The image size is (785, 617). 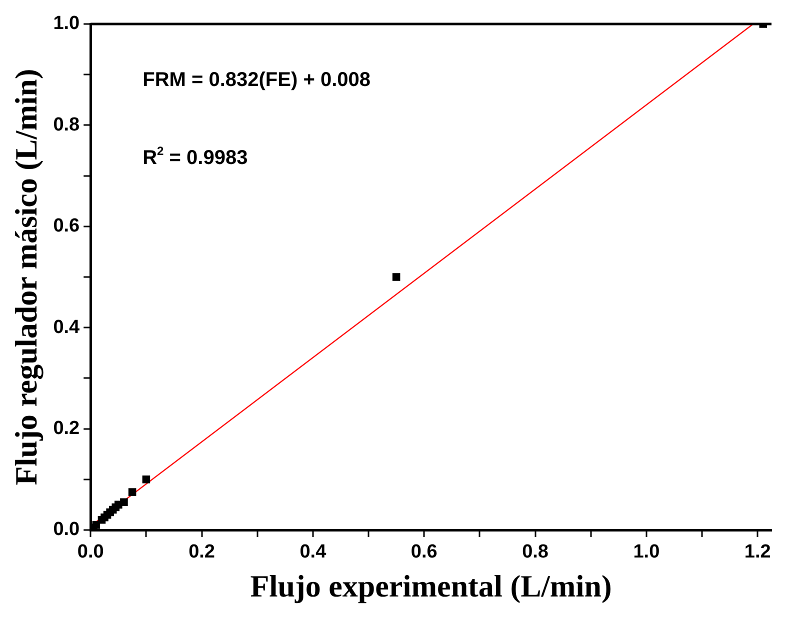 I want to click on y-tick-label: 0.6, so click(x=66, y=226).